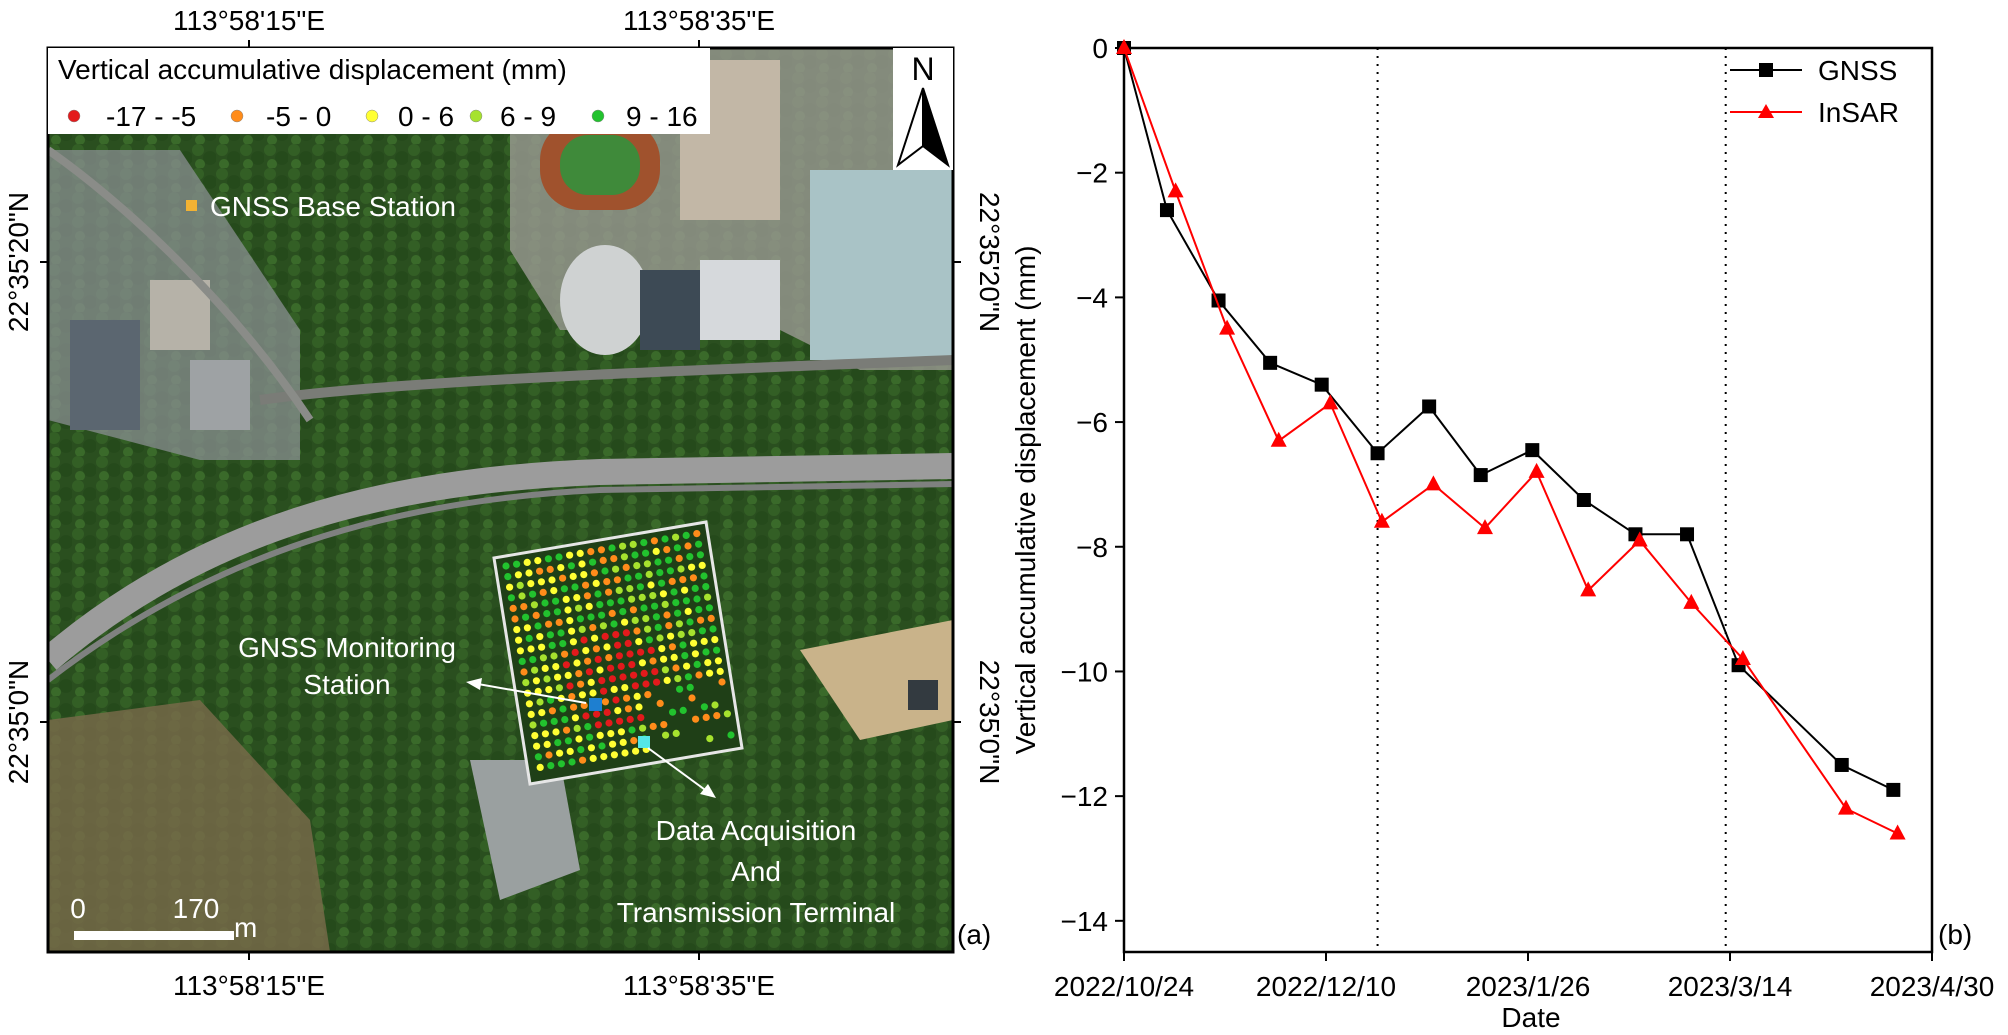  Describe the element at coordinates (426, 116) in the screenshot. I see `legend-label-3: 0 - 6` at that location.